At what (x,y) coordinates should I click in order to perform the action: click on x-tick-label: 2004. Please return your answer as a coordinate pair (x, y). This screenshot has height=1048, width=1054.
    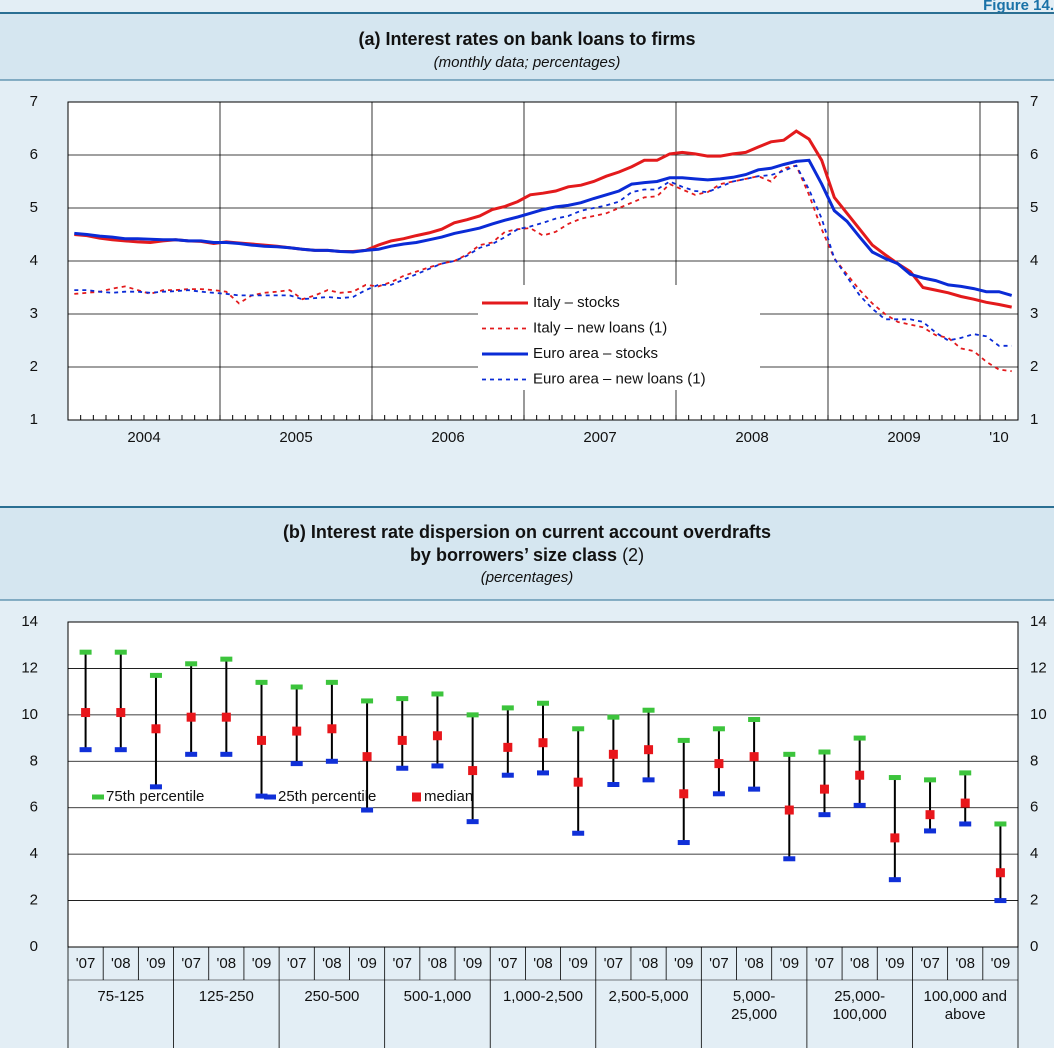
    Looking at the image, I should click on (143, 437).